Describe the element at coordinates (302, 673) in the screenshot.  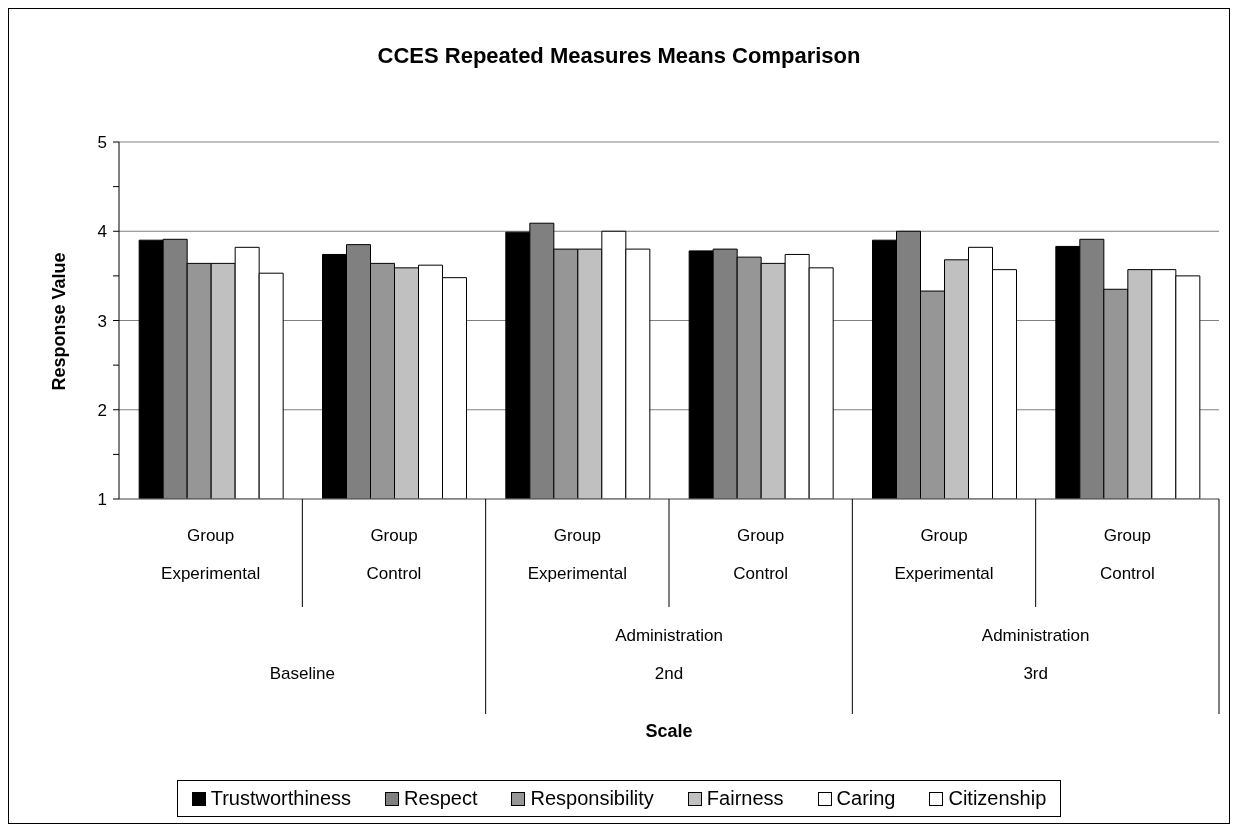
I see `text: Baseline` at that location.